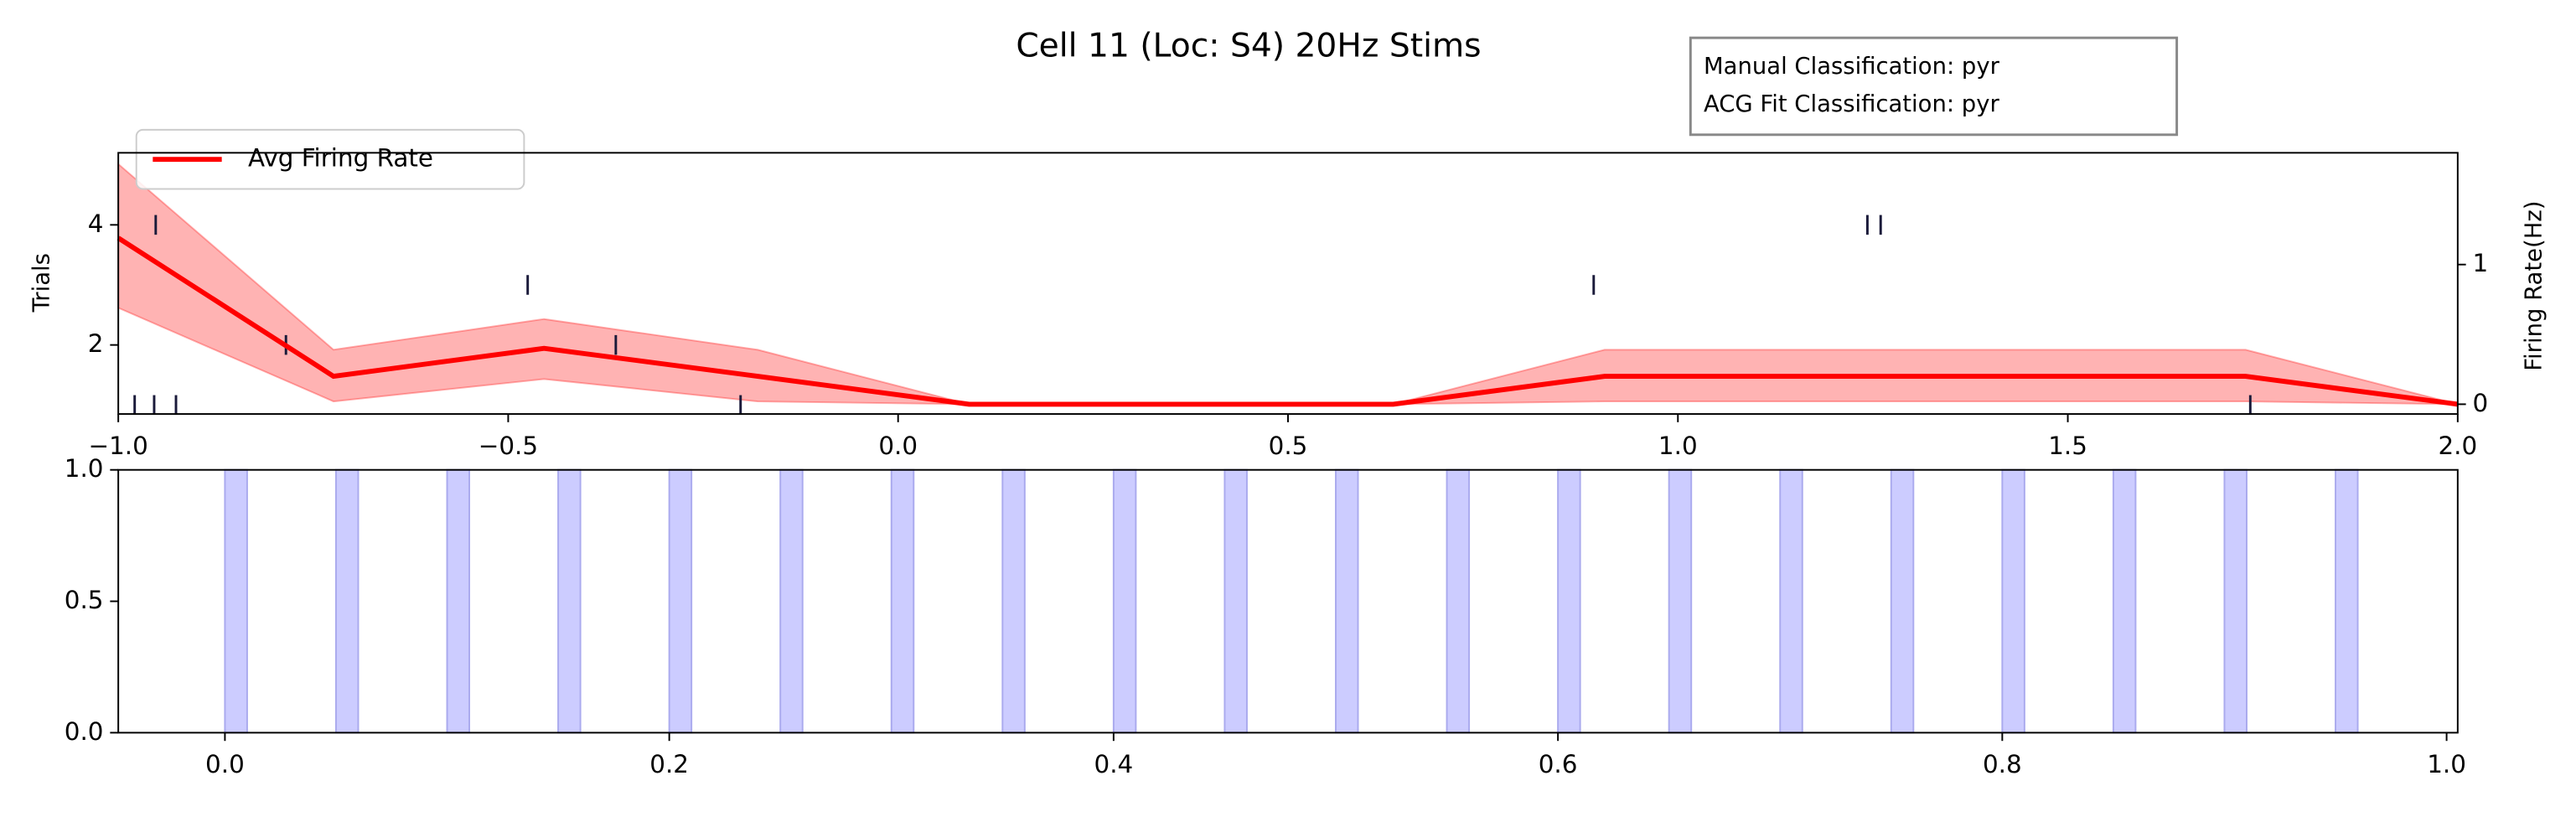 The height and width of the screenshot is (817, 2576). Describe the element at coordinates (1248, 46) in the screenshot. I see `chart-title: Cell 11 (Loc: S4) 20Hz Stims` at that location.